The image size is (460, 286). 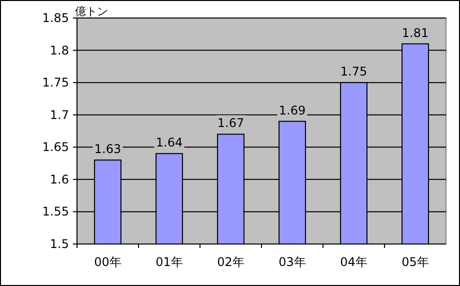 I want to click on y-tick-label: 1.8, so click(x=59, y=50).